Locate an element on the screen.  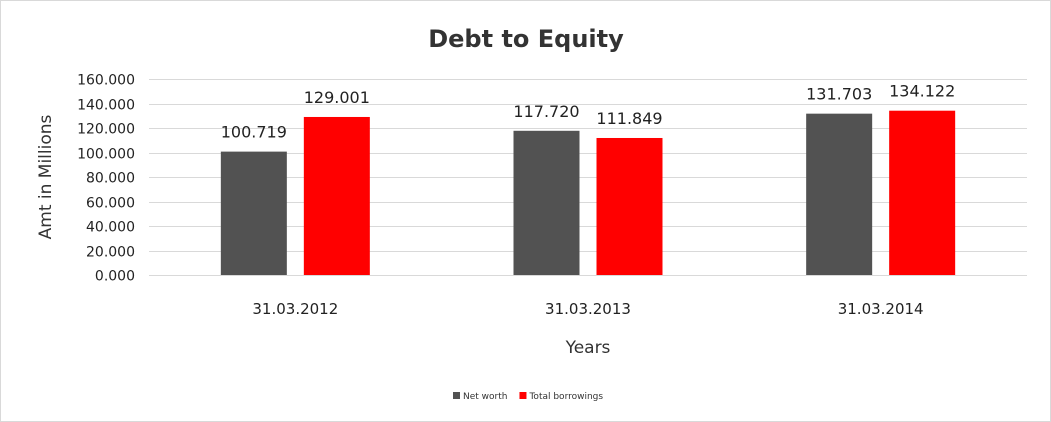
data-label: 134.122 is located at coordinates (922, 91).